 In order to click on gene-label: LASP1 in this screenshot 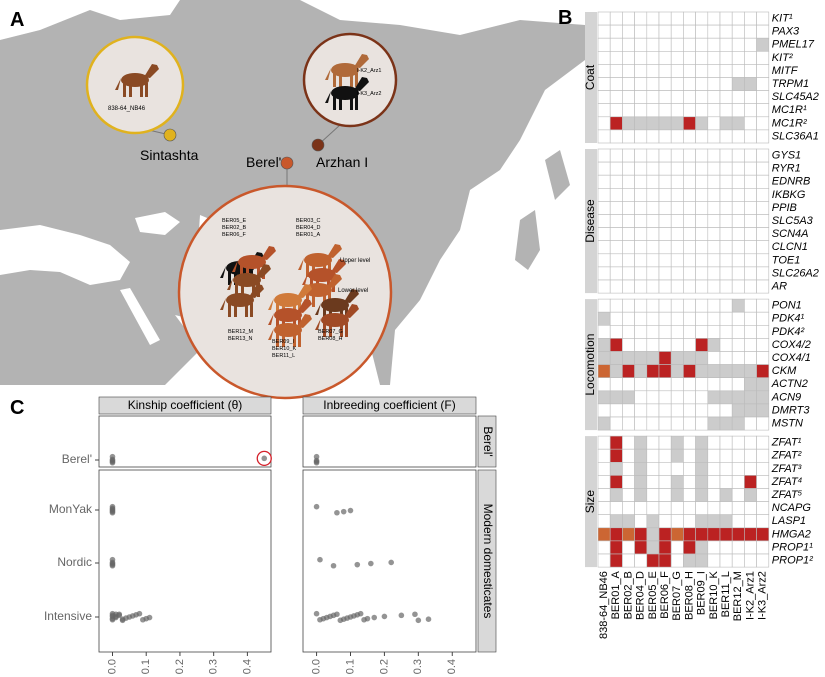, I will do `click(789, 521)`.